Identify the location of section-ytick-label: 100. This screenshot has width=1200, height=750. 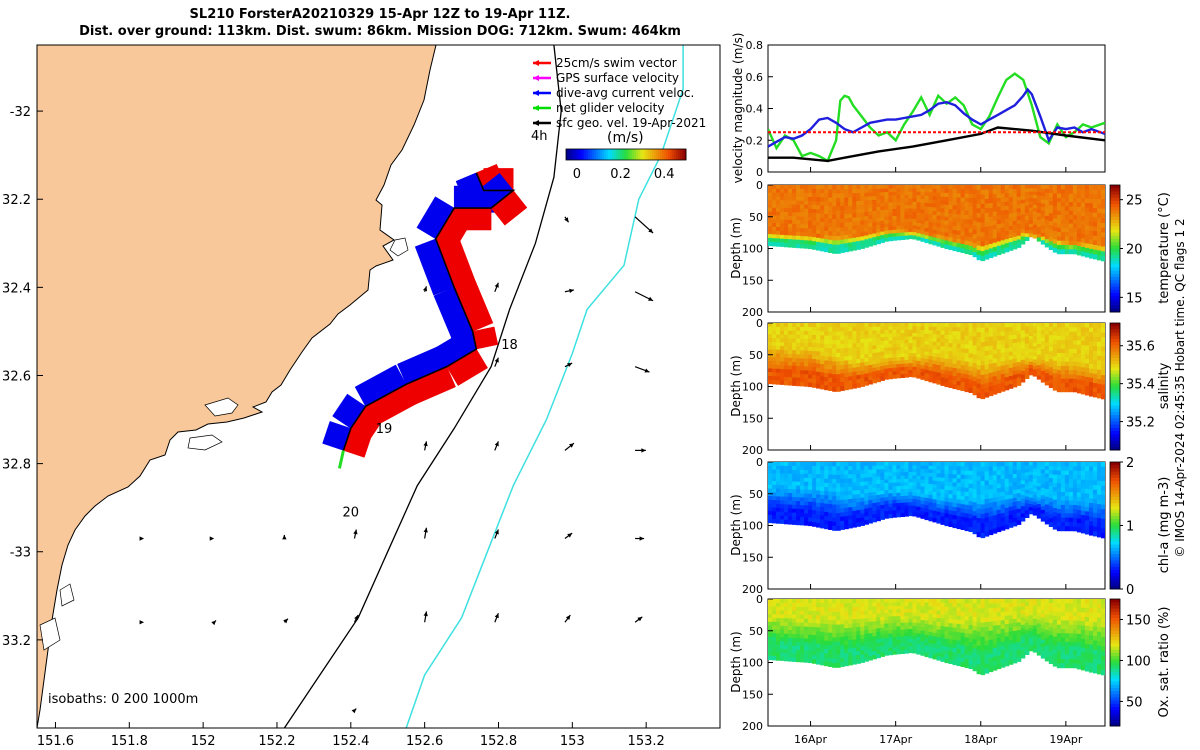
(752, 249).